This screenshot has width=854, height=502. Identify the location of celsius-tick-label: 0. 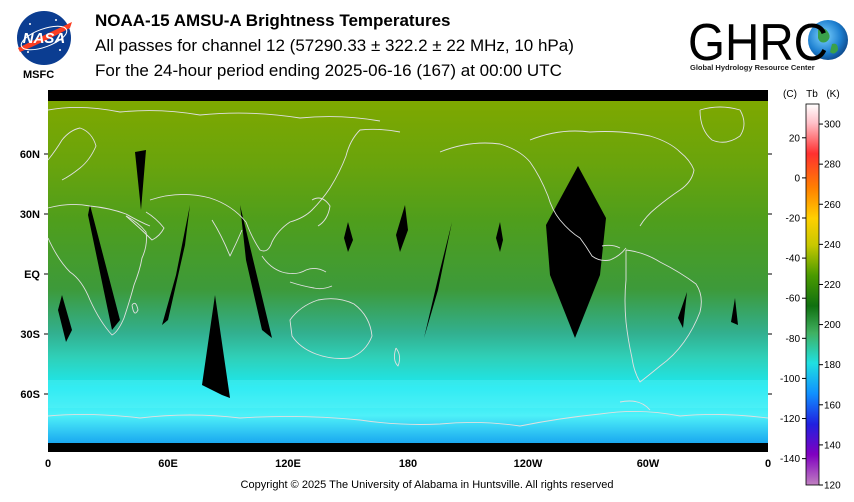
(797, 178).